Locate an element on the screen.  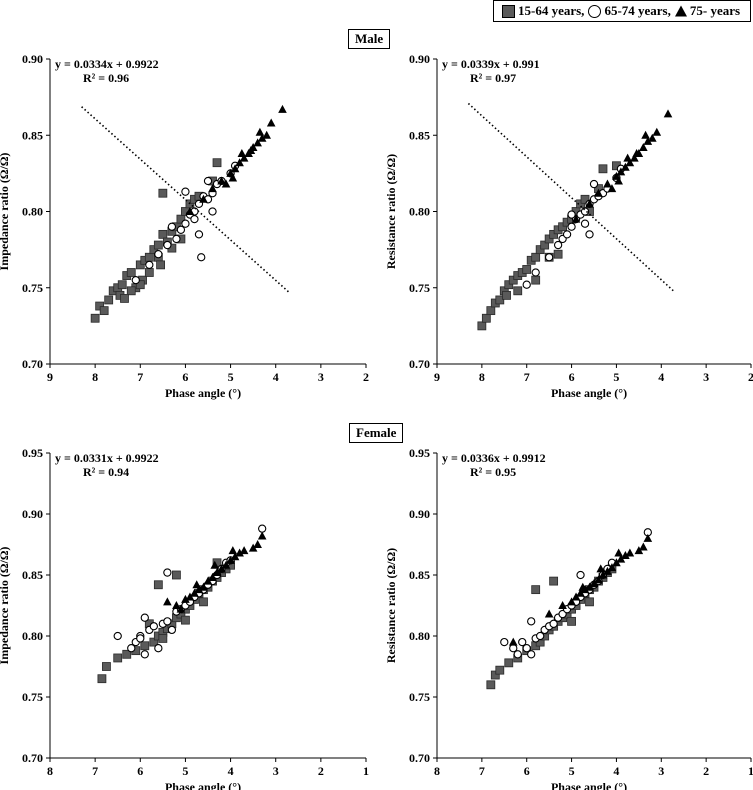
trendline-equation: y = 0.0331x + 0.9922 is located at coordinates (107, 458).